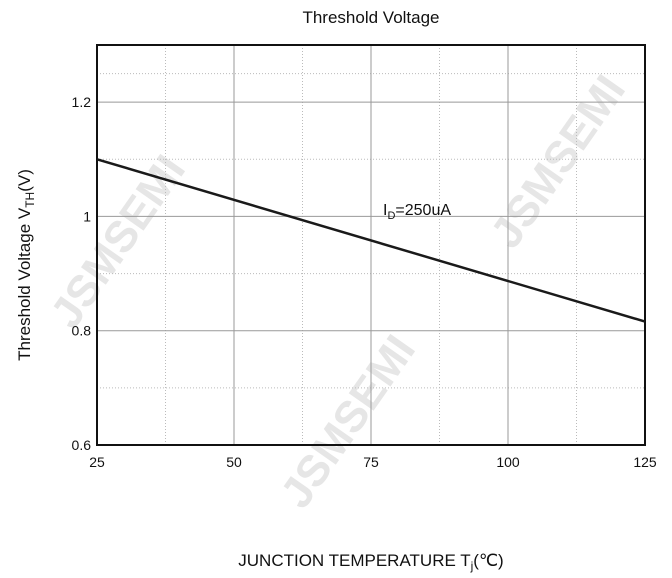 The image size is (672, 578). Describe the element at coordinates (370, 17) in the screenshot. I see `chart-title: Threshold Voltage` at that location.